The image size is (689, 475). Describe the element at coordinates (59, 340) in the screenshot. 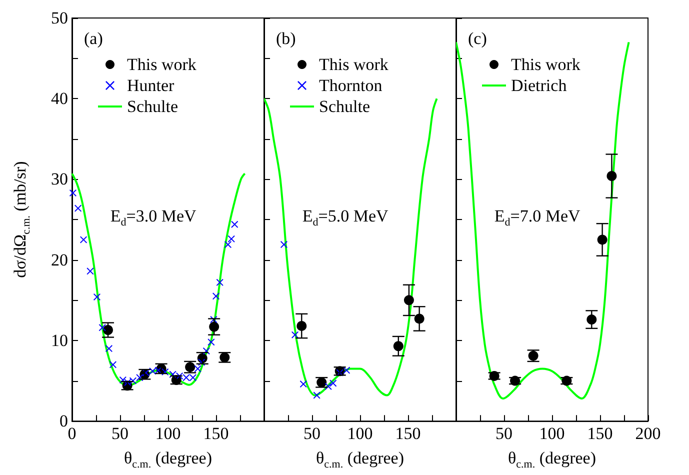

I see `y-tick-label: 10` at that location.